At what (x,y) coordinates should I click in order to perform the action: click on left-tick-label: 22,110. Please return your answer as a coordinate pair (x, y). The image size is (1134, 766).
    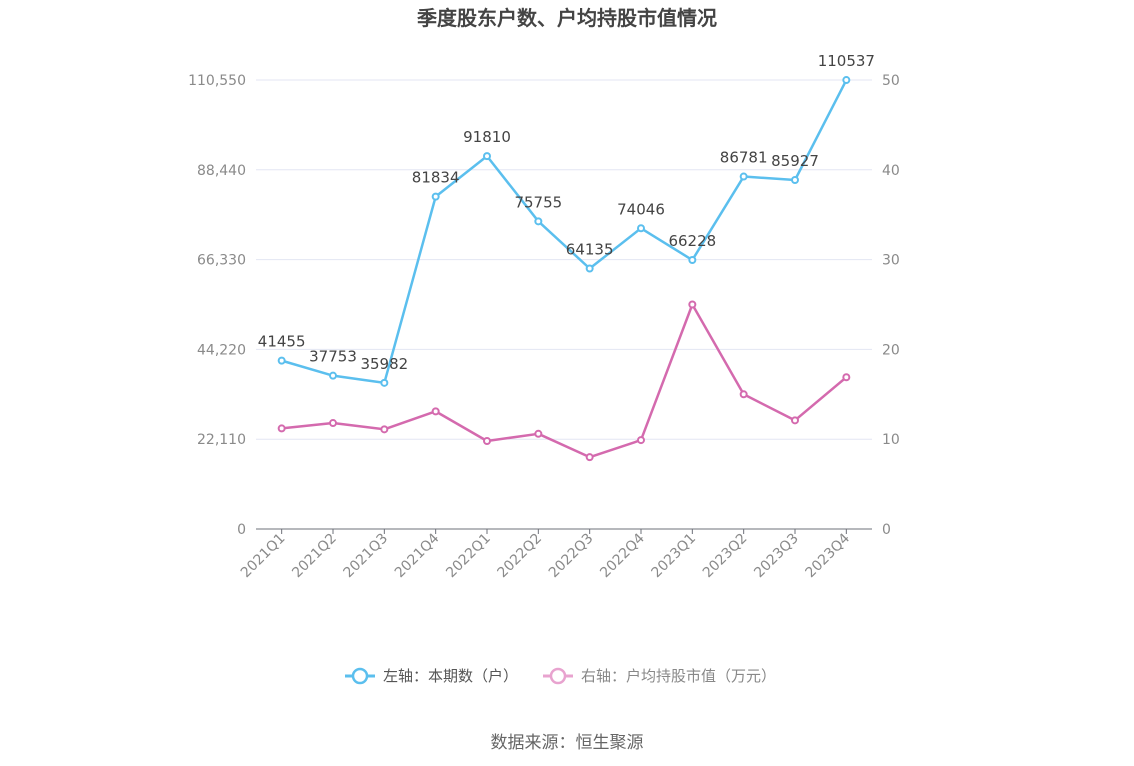
    Looking at the image, I should click on (221, 440).